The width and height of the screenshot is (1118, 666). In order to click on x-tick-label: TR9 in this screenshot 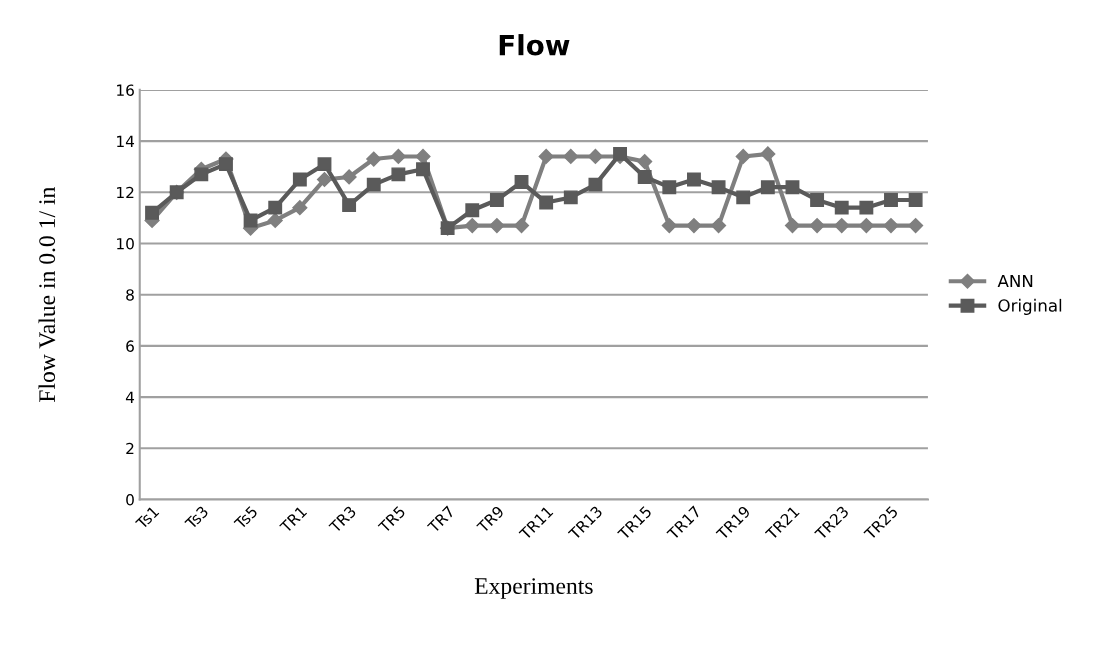, I will do `click(490, 519)`.